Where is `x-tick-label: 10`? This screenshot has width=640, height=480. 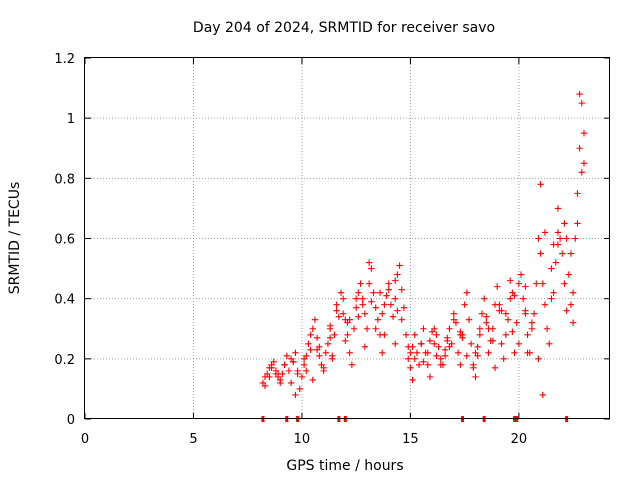 x-tick-label: 10 is located at coordinates (302, 439).